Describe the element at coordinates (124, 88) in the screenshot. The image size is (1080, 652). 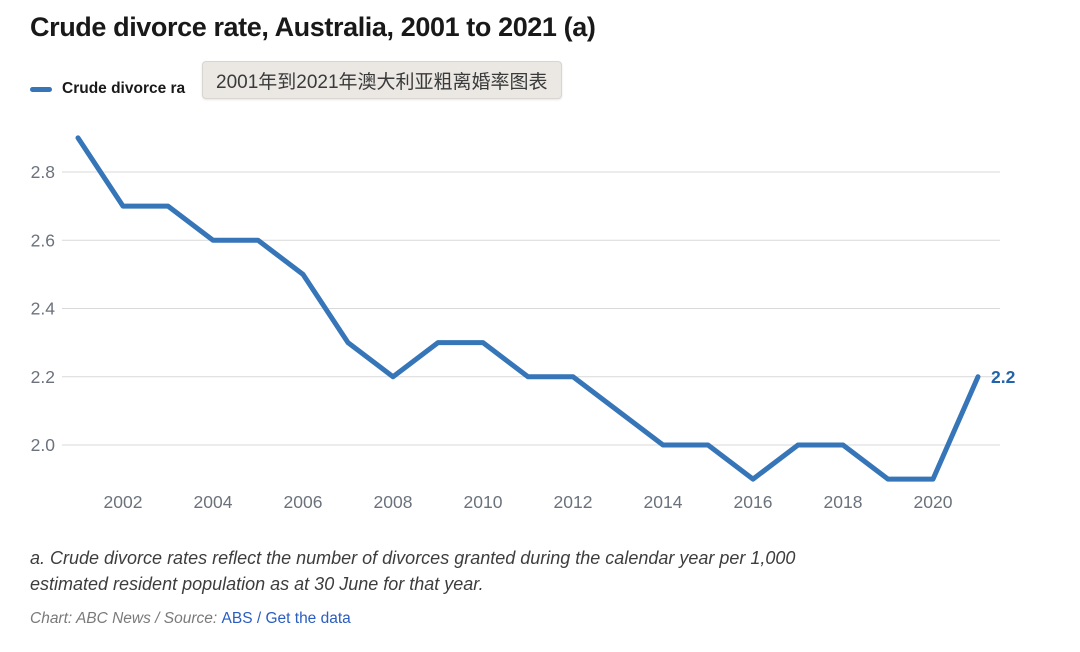
I see `legend-label: Crude divorce ra` at that location.